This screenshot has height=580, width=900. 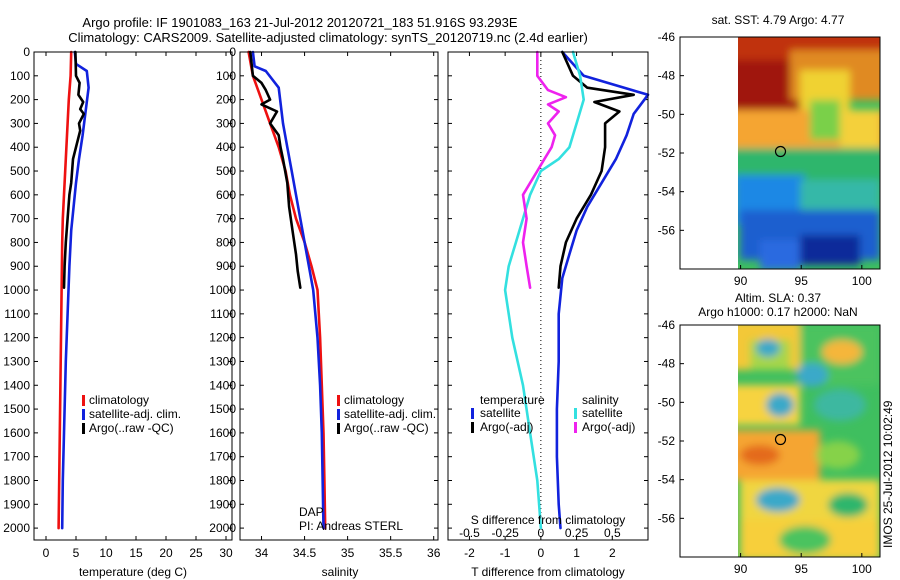 I want to click on sla-map-xticks: 90 95 100, so click(x=803, y=564).